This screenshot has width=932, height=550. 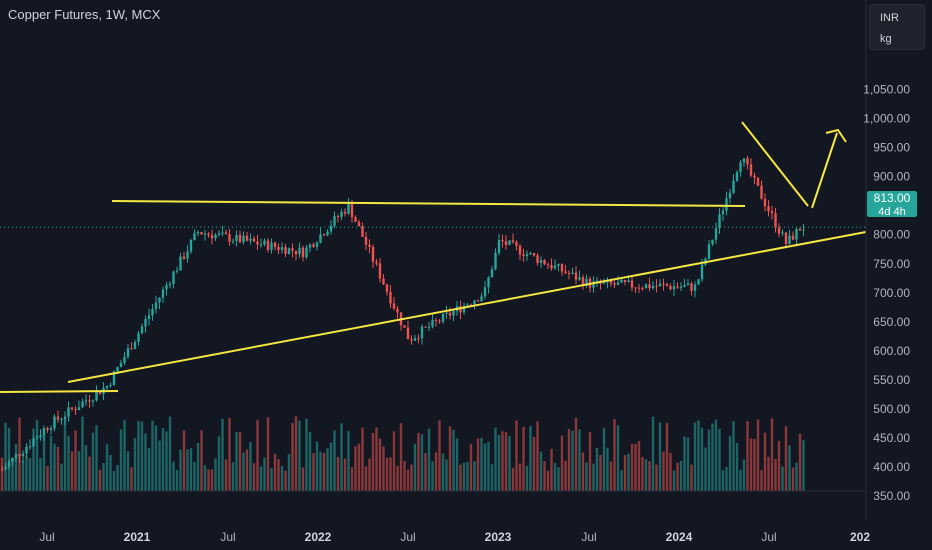 I want to click on price-tick-label: 400.00, so click(x=891, y=467).